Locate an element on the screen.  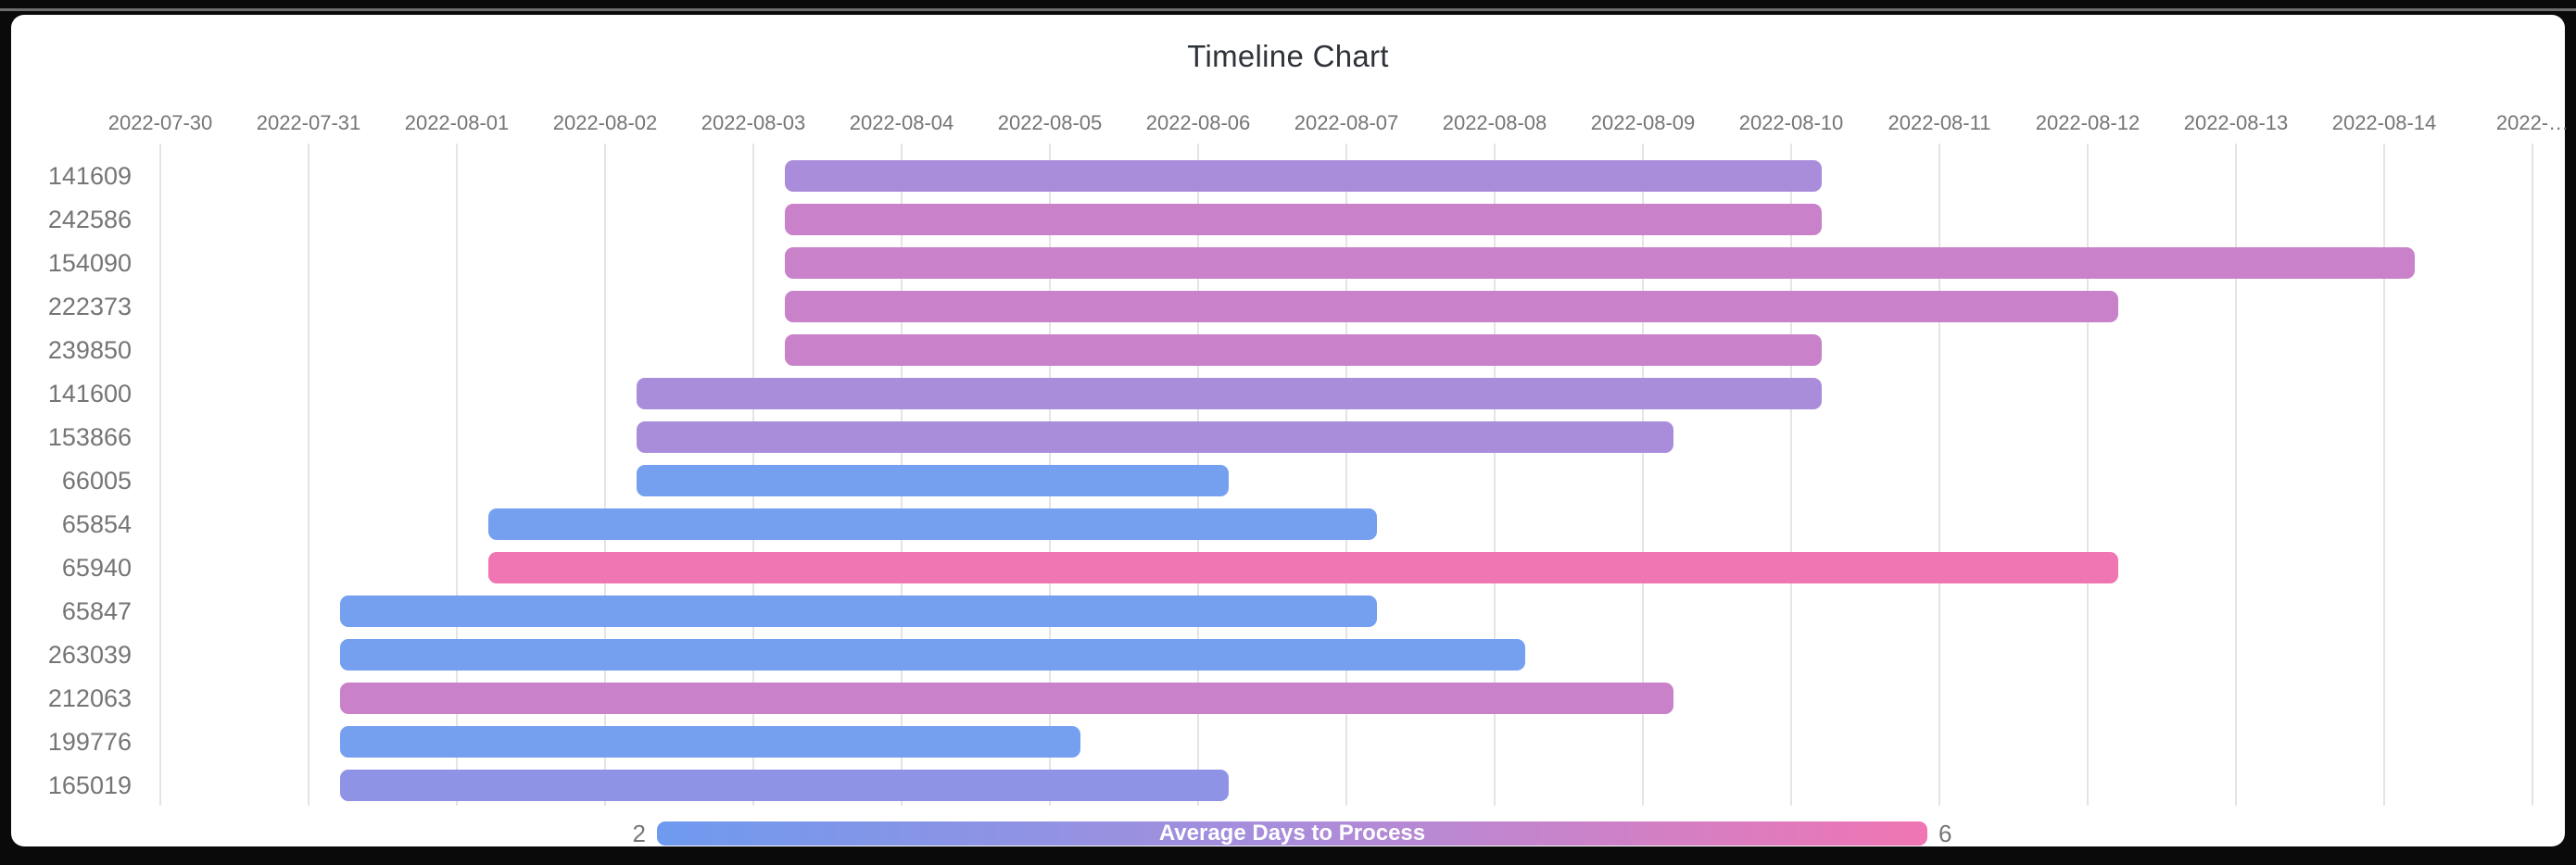
y-axis-label: 65854 is located at coordinates (96, 524).